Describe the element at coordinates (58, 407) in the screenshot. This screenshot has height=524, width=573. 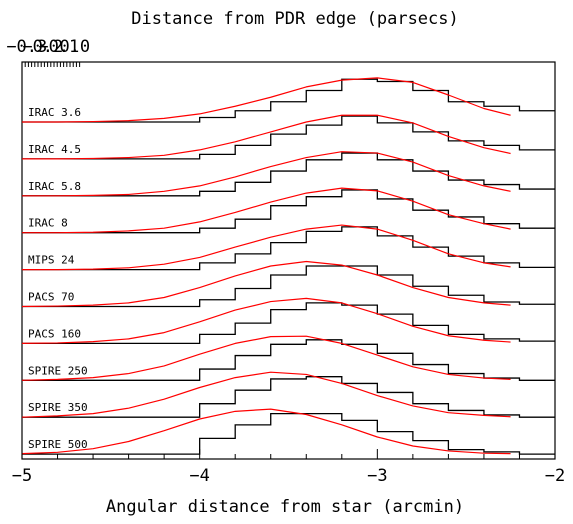
I see `series-label: SPIRE 350` at that location.